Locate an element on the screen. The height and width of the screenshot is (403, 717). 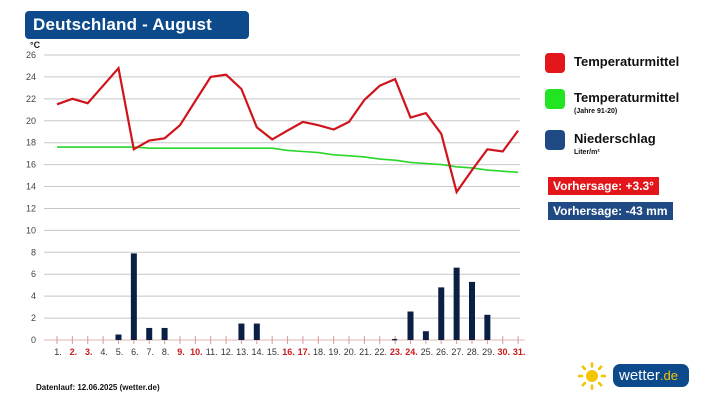
y-tick-label: 14 is located at coordinates (31, 187).